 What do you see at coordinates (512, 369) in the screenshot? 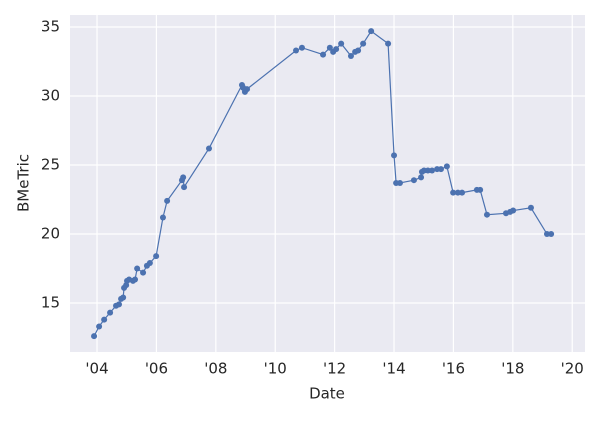
I see `x-tick-label: '18` at bounding box center [512, 369].